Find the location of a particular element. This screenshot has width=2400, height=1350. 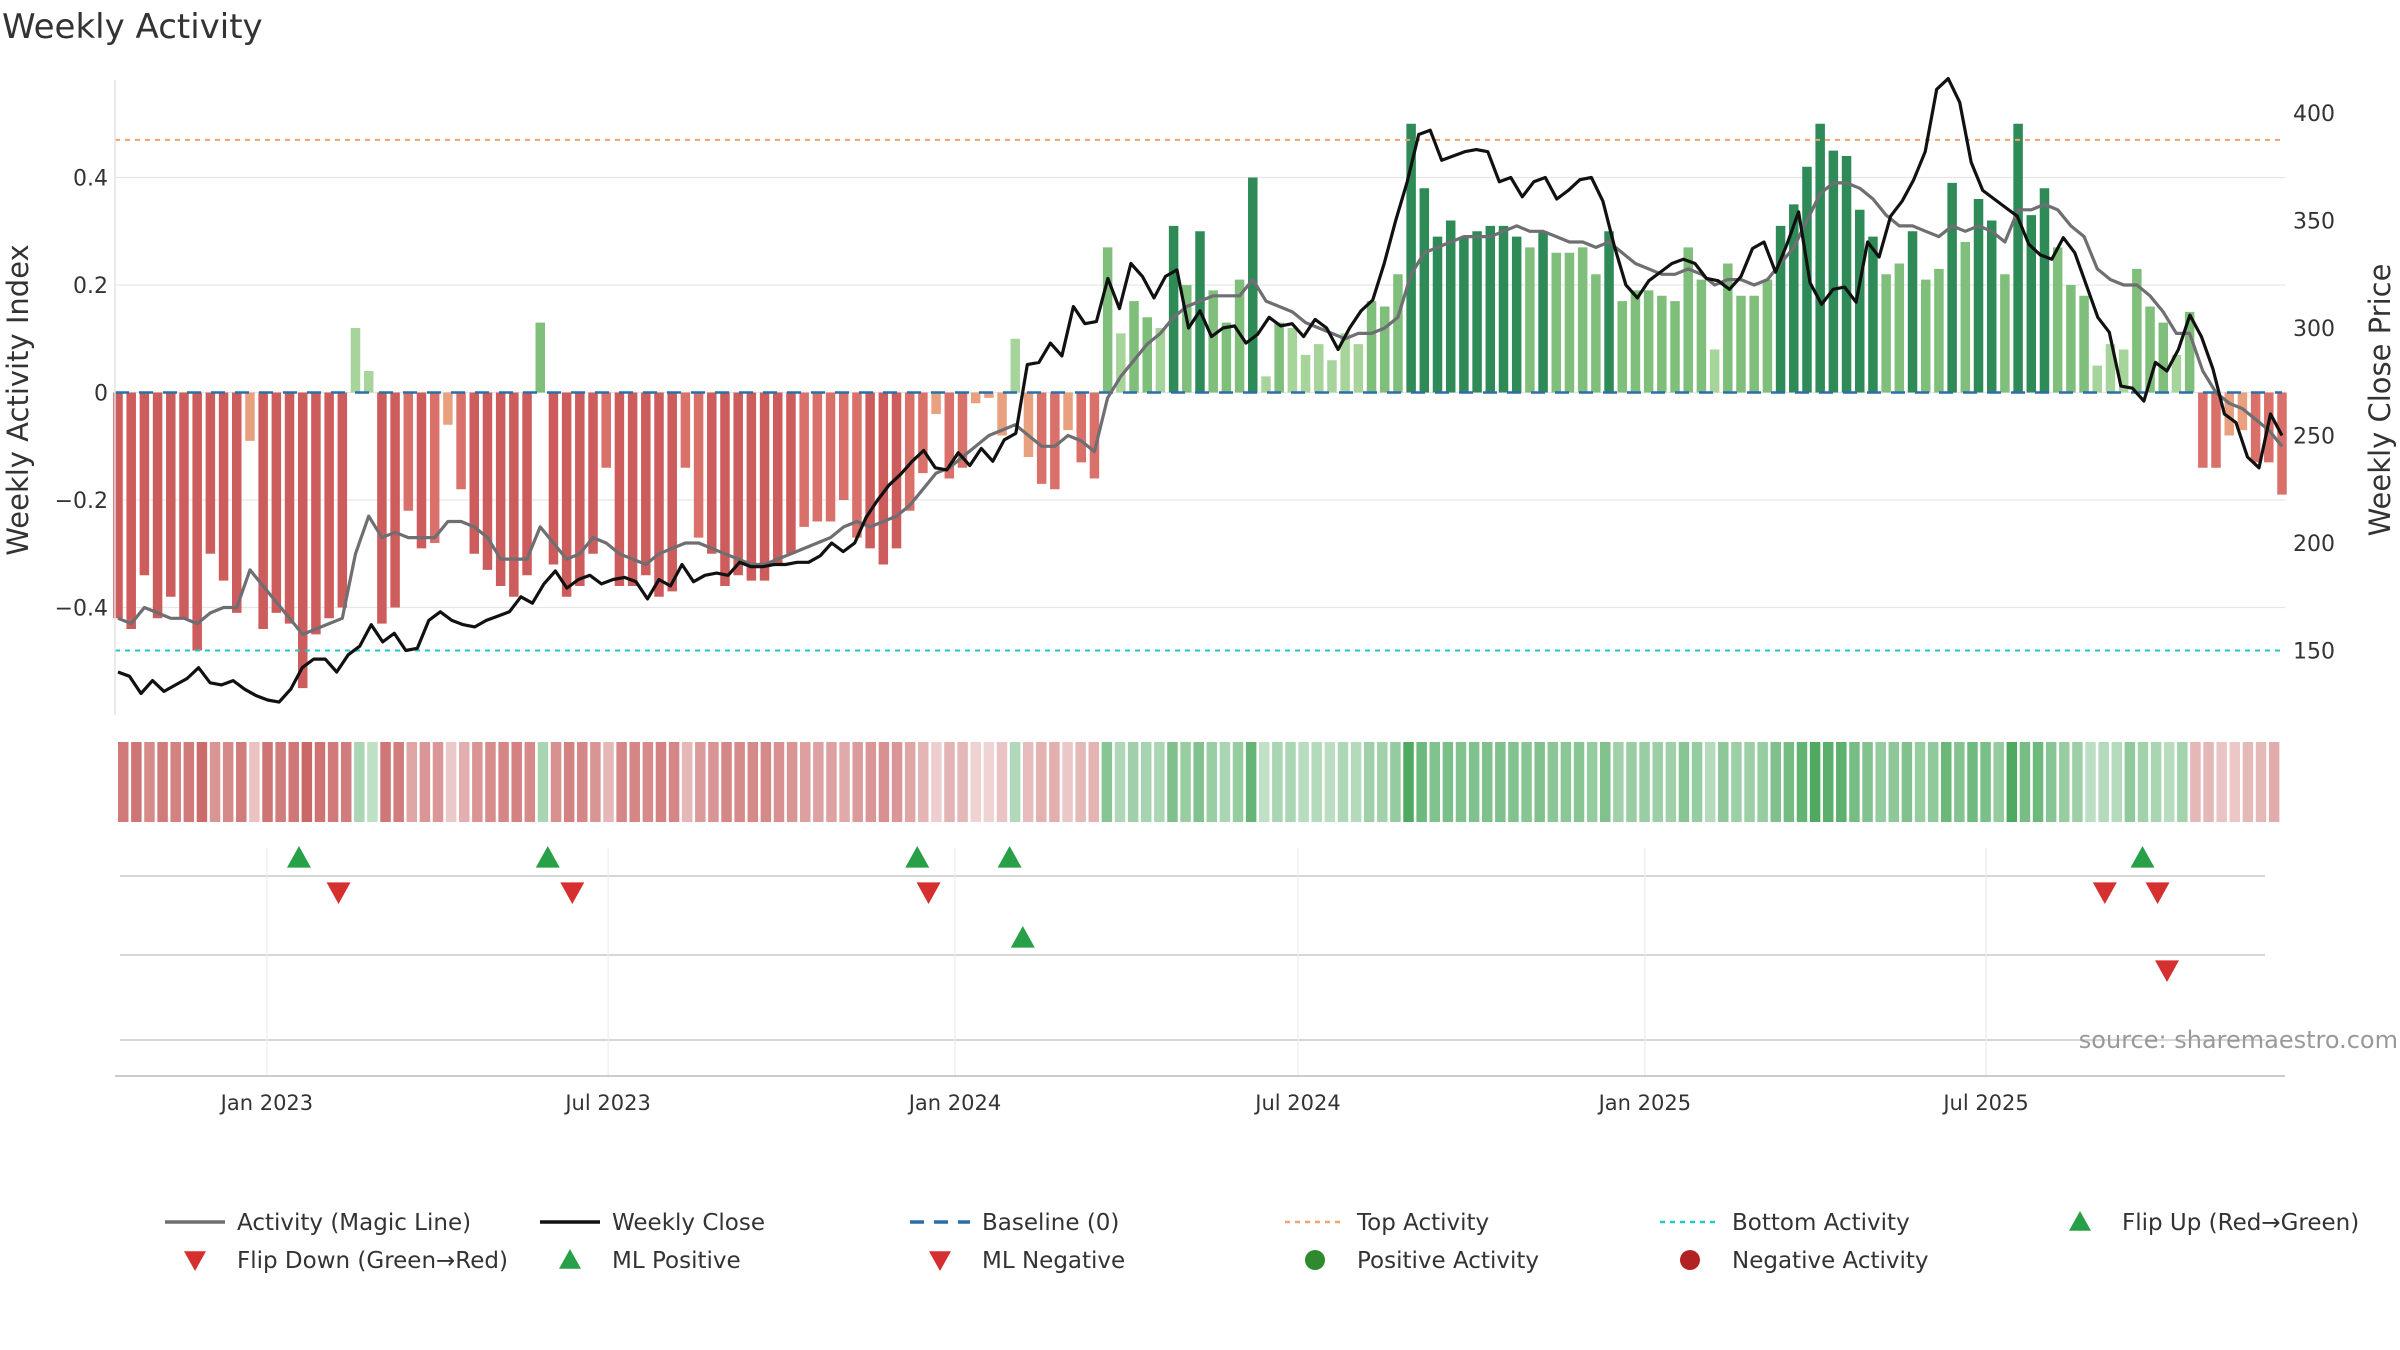

legend-item-ml_negative: ML Negative is located at coordinates (1027, 1261).